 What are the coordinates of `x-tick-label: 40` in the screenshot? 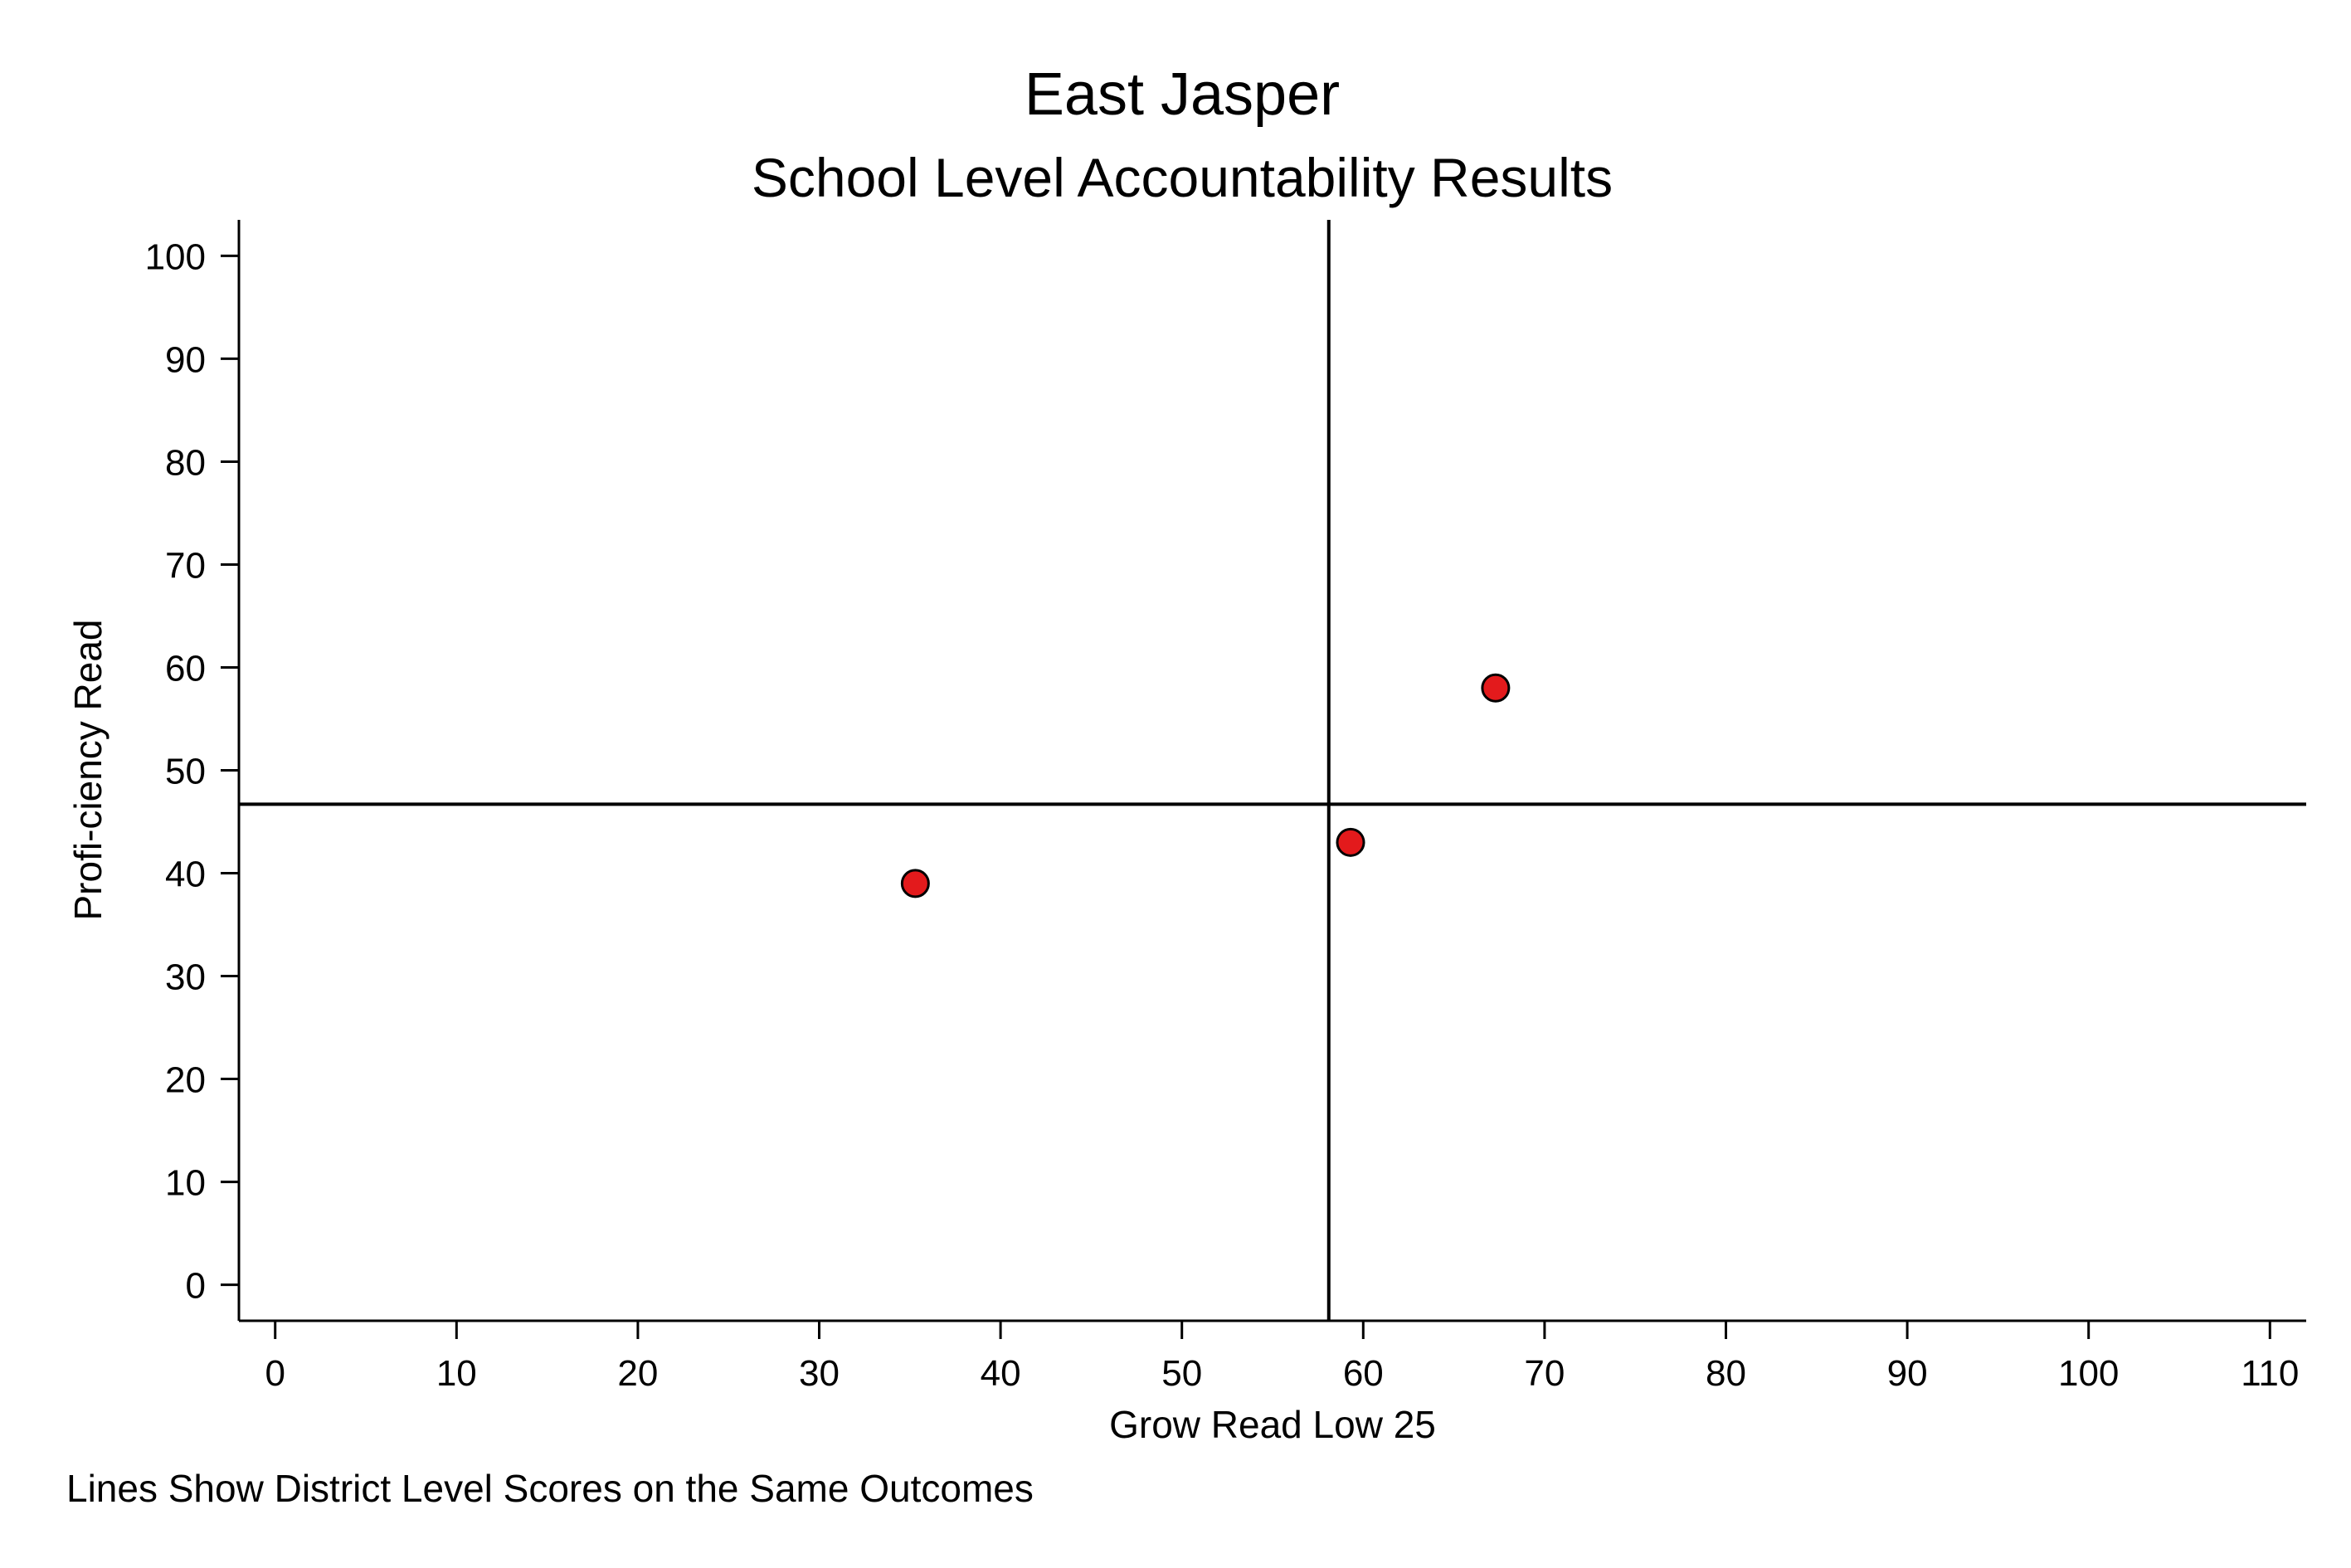 It's located at (1001, 1373).